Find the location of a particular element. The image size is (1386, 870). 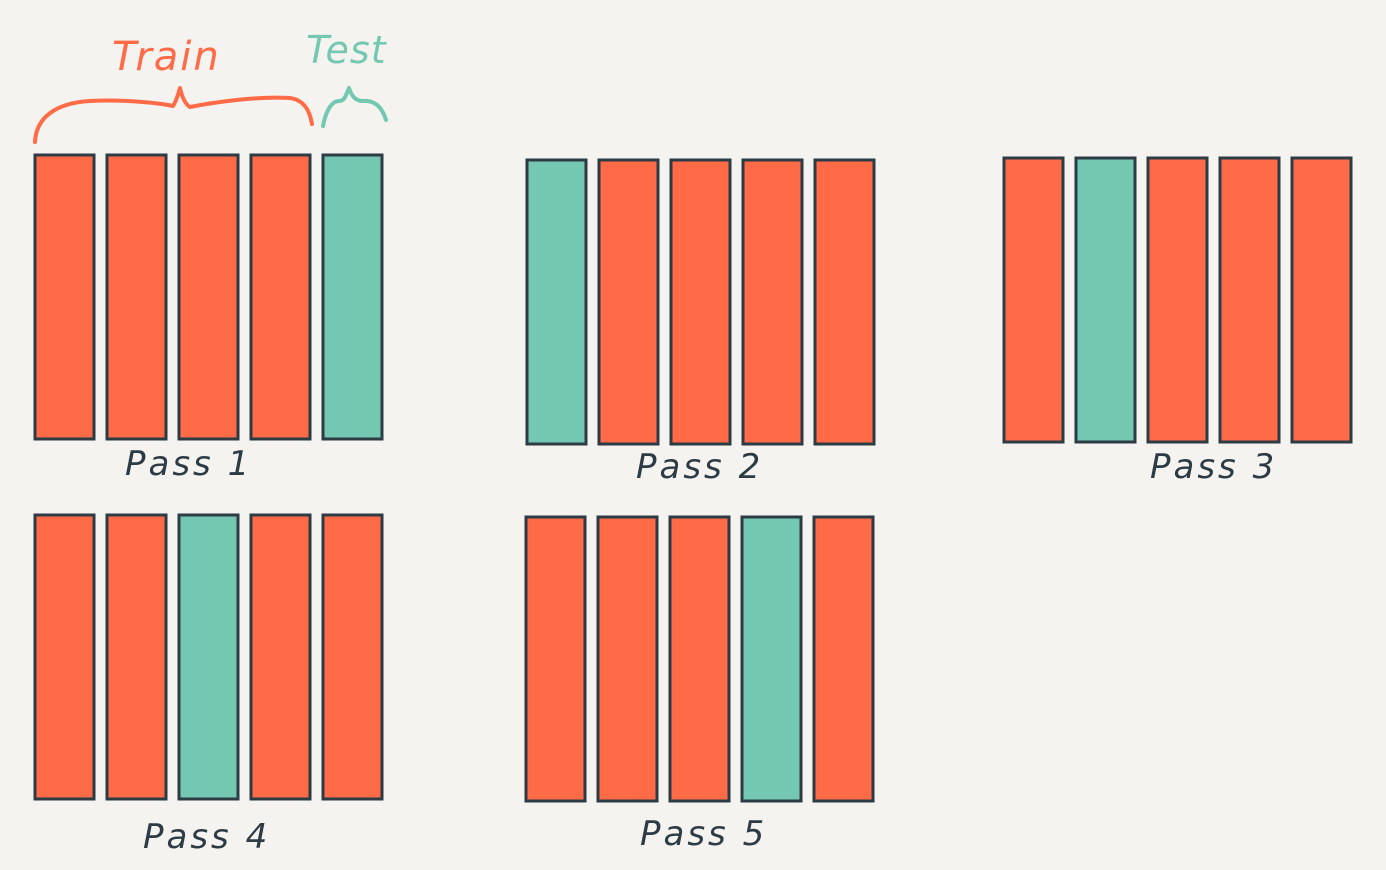

test-label: Test is located at coordinates (347, 50).